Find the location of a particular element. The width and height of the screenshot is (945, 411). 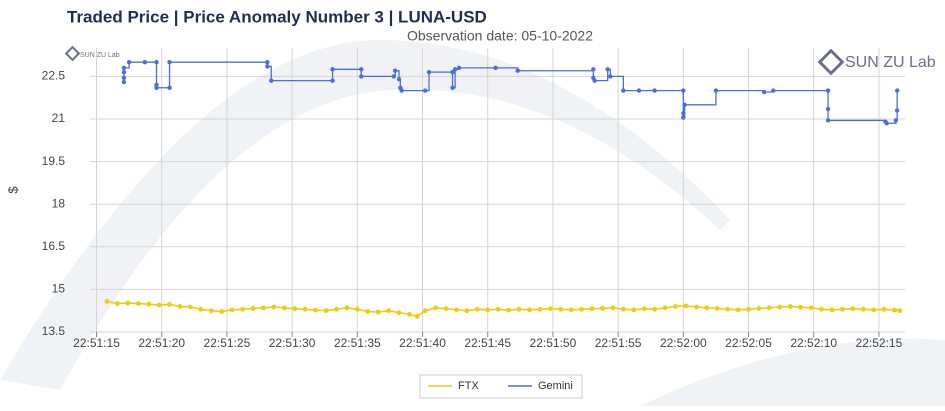

y-tick-label: 19.5 is located at coordinates (54, 161).